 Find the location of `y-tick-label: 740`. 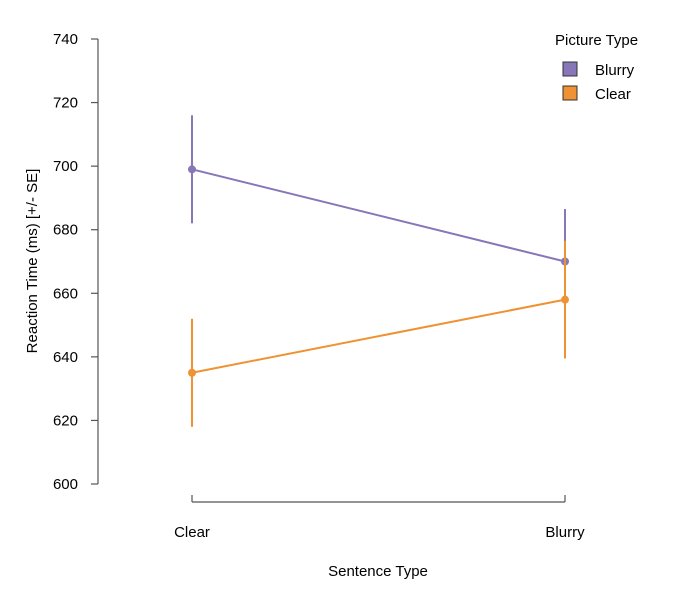

y-tick-label: 740 is located at coordinates (65, 39).